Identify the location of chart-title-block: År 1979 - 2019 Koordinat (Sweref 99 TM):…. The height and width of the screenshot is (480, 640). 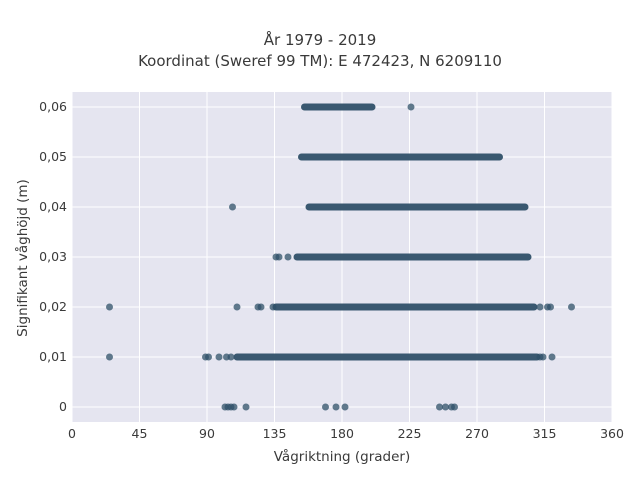
(320, 51).